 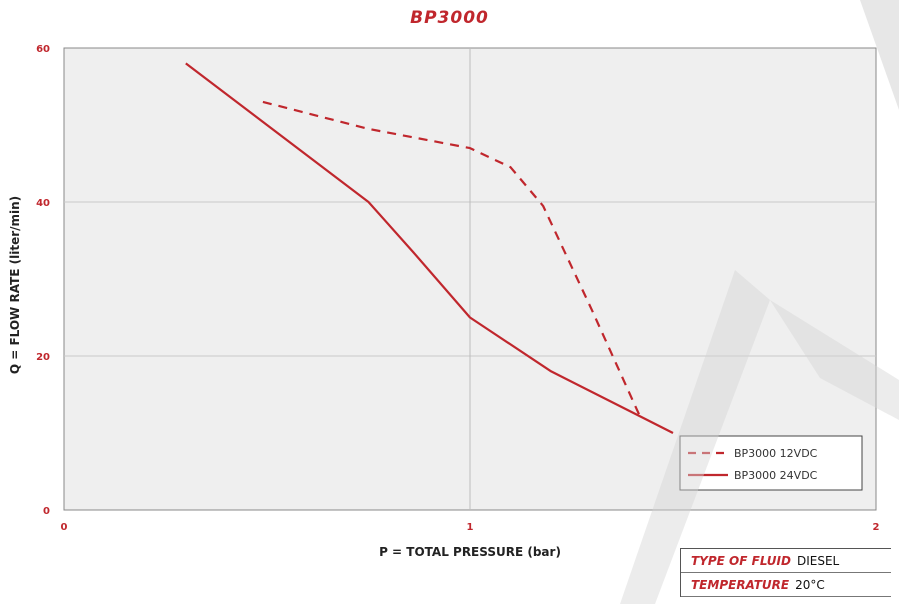 I want to click on legend-box, so click(x=771, y=463).